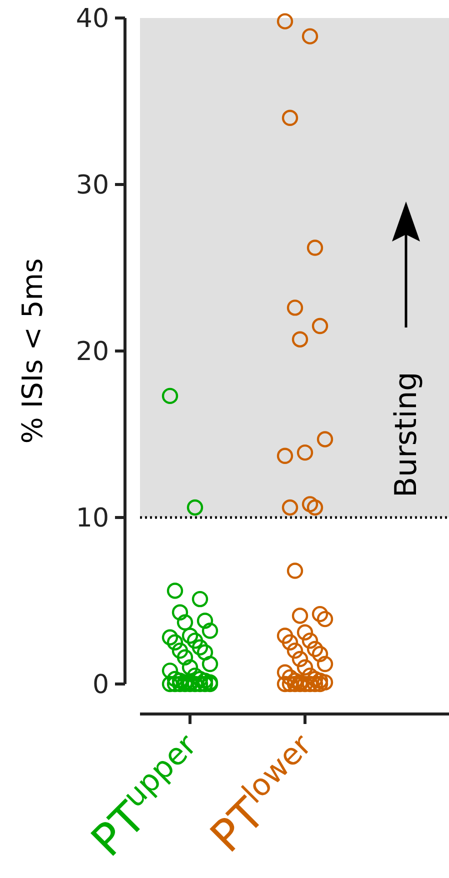 The width and height of the screenshot is (449, 878). Describe the element at coordinates (92, 519) in the screenshot. I see `y-tick-label: 10` at that location.